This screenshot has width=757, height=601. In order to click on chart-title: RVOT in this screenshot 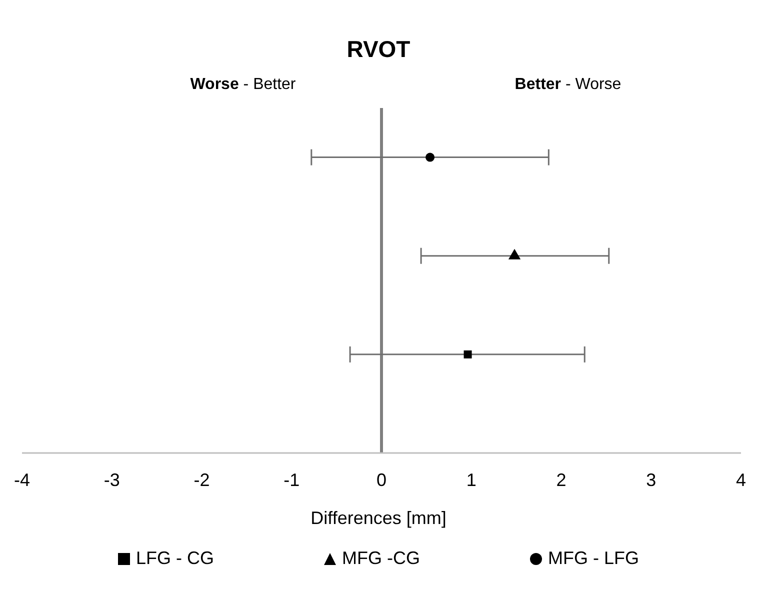, I will do `click(379, 49)`.